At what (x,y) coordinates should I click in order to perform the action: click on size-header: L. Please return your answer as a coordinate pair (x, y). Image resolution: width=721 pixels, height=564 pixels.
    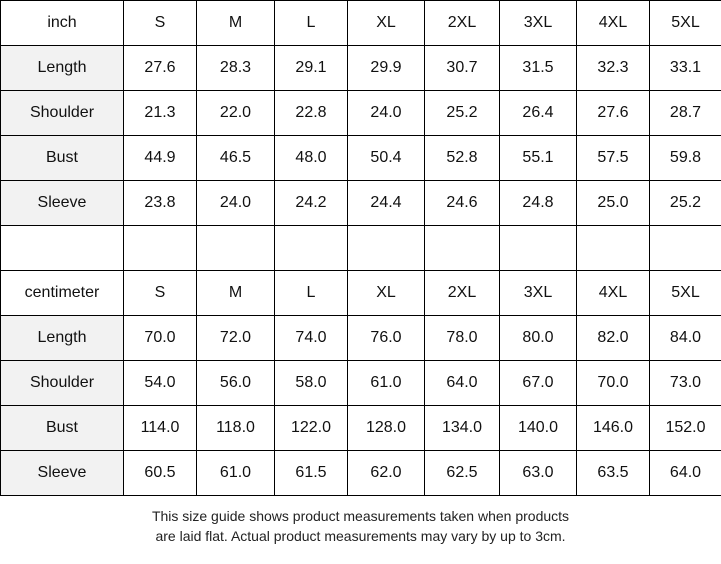
    Looking at the image, I should click on (311, 23).